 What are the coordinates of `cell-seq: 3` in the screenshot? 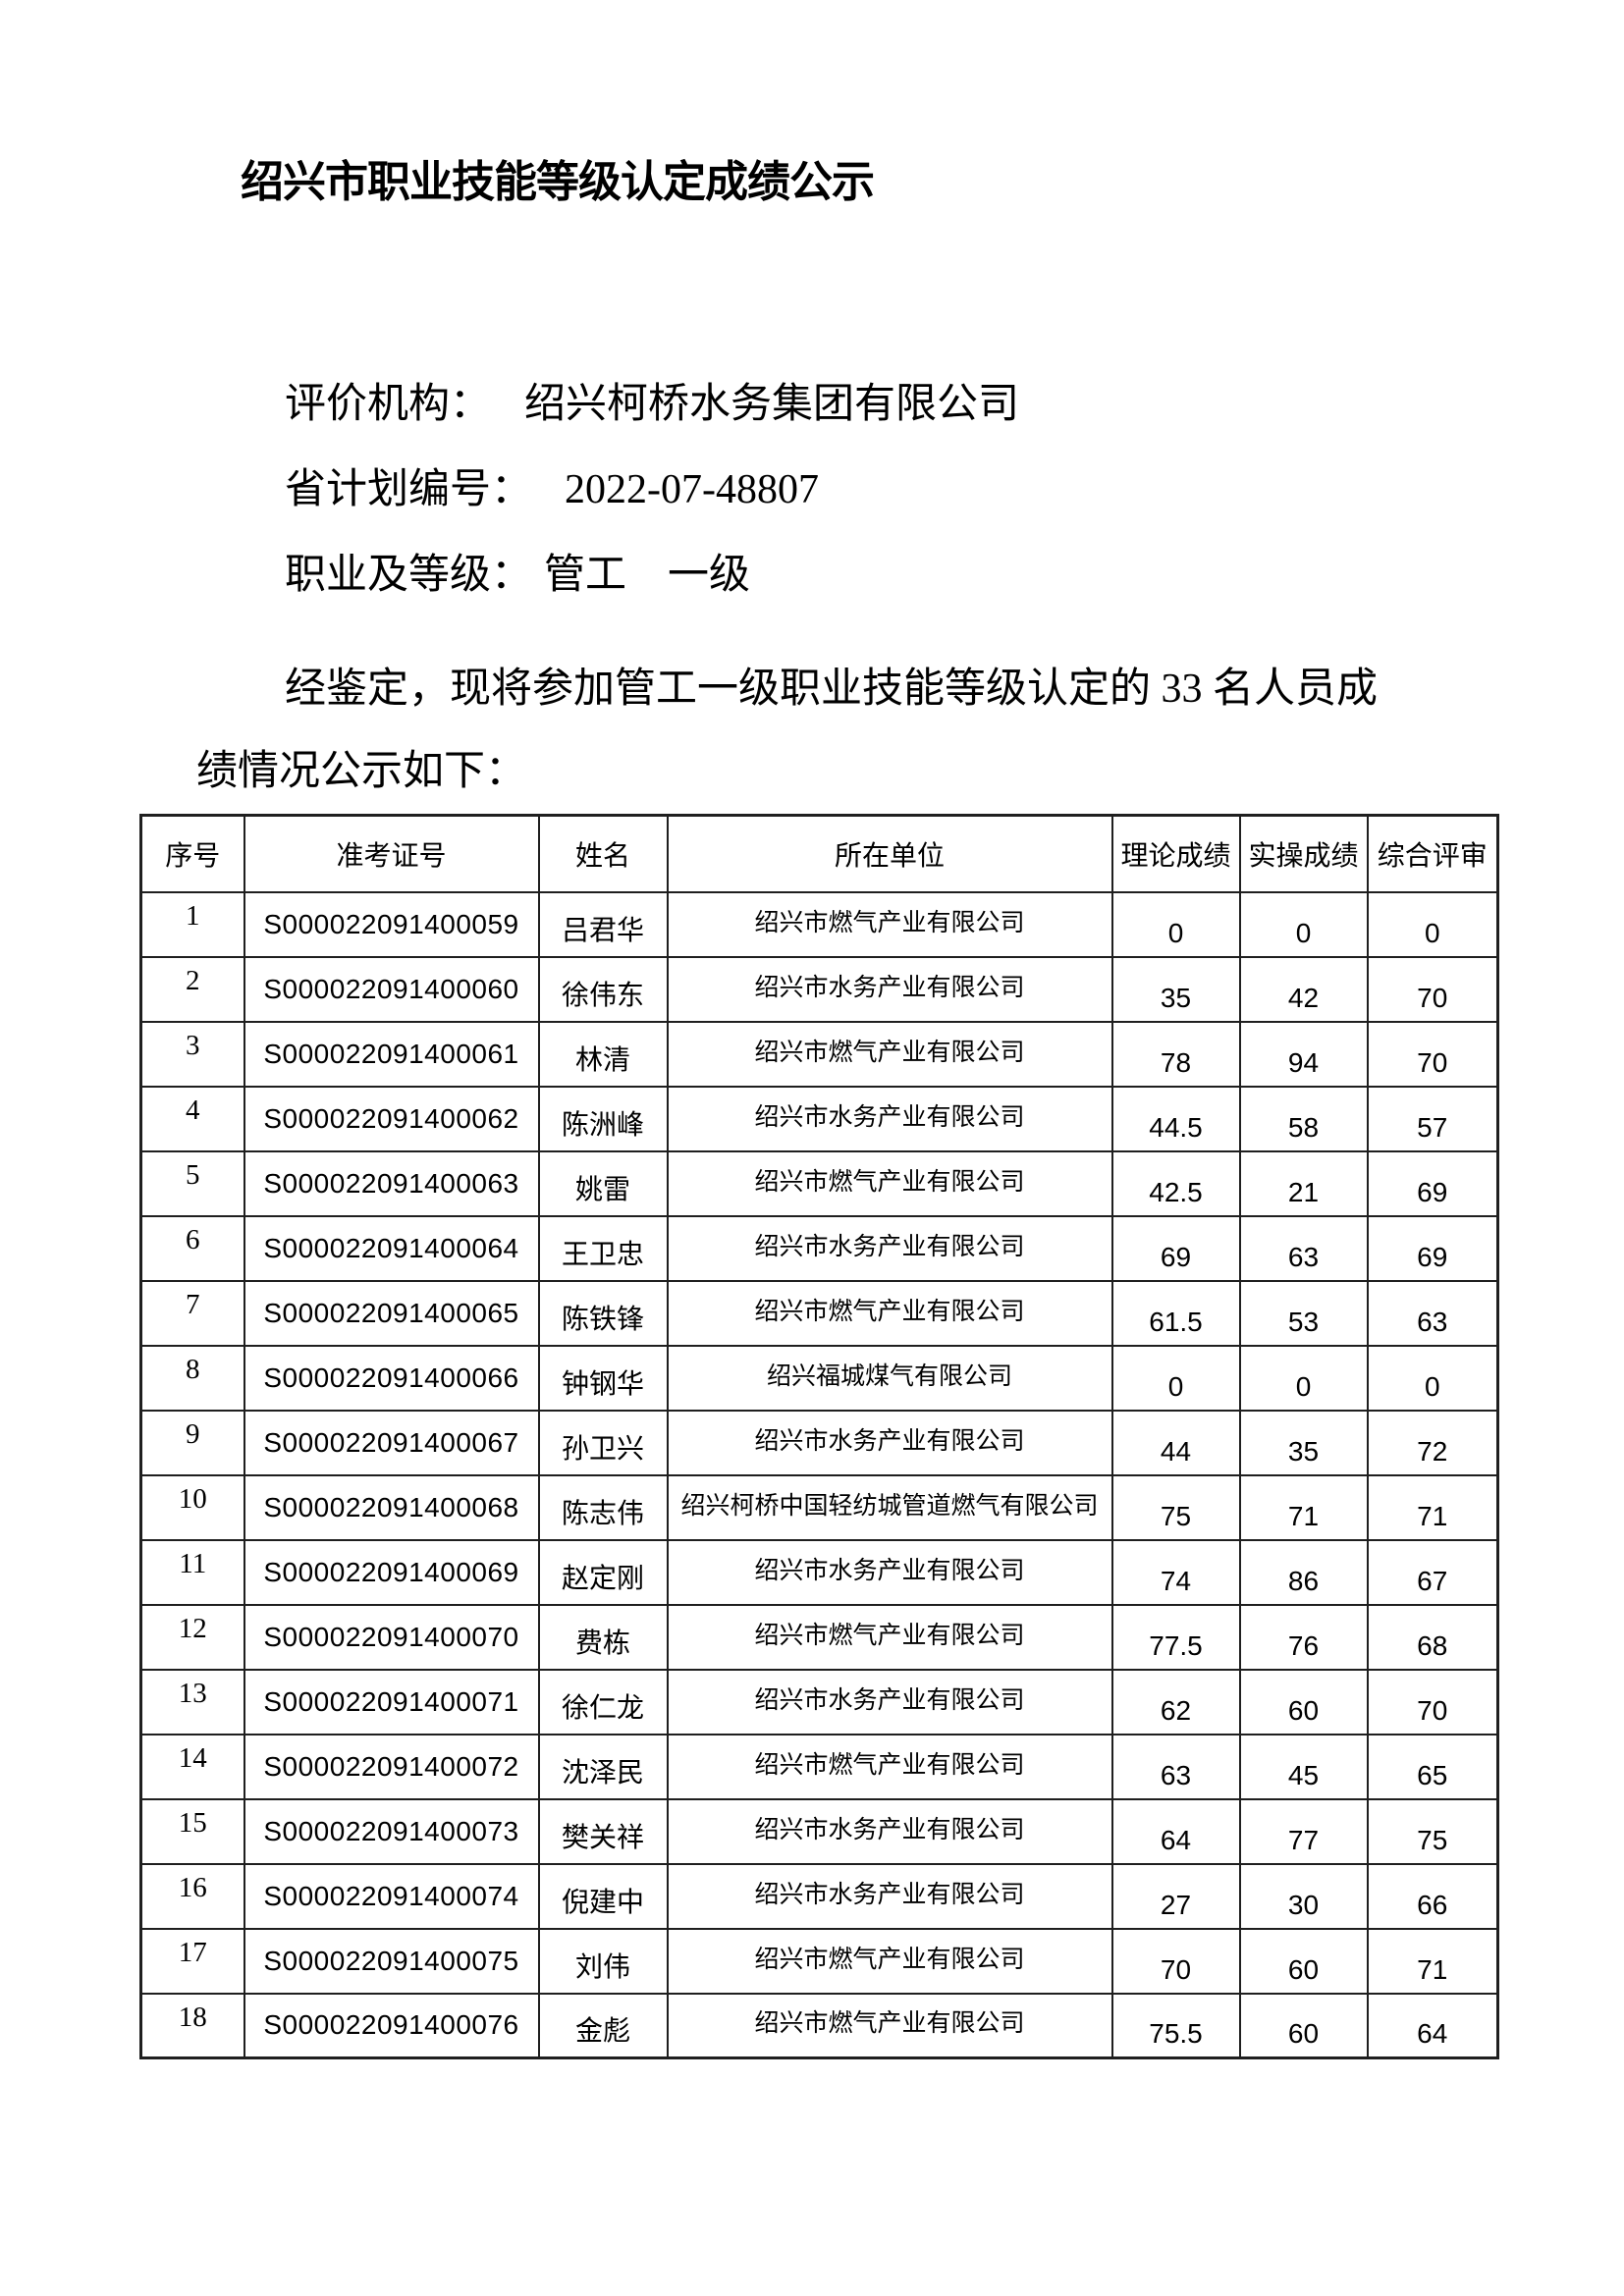 It's located at (192, 1054).